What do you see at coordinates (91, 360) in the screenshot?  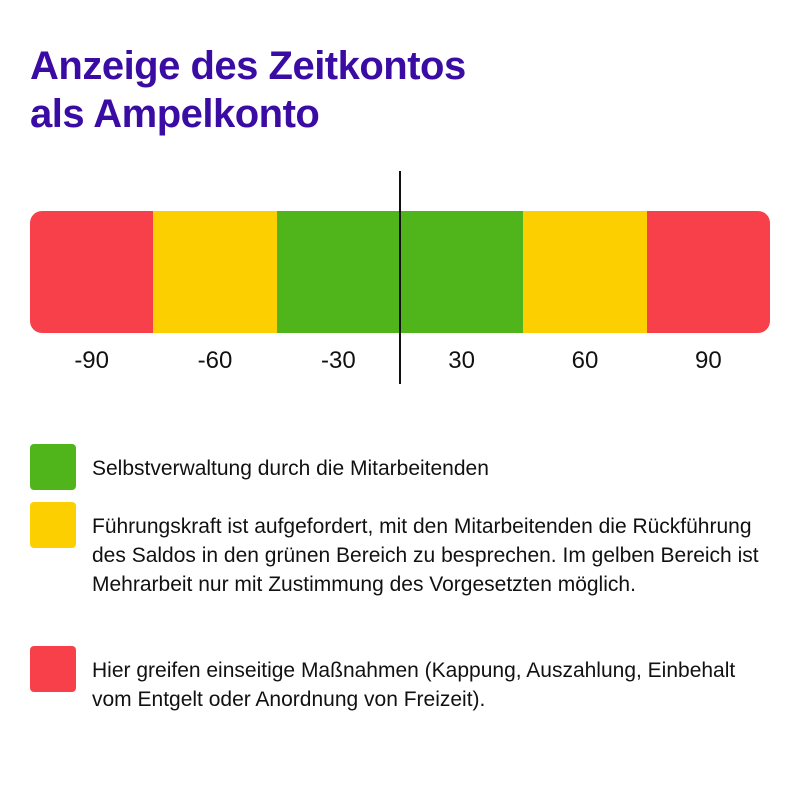 I see `tick-label: -90` at bounding box center [91, 360].